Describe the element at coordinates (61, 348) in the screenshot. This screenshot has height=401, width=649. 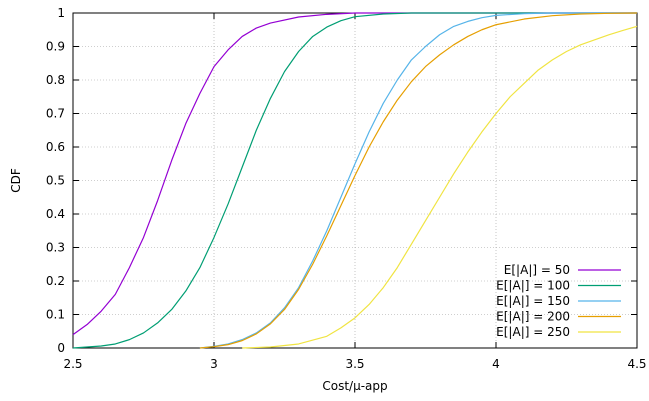
I see `y-tick-label: 0` at that location.